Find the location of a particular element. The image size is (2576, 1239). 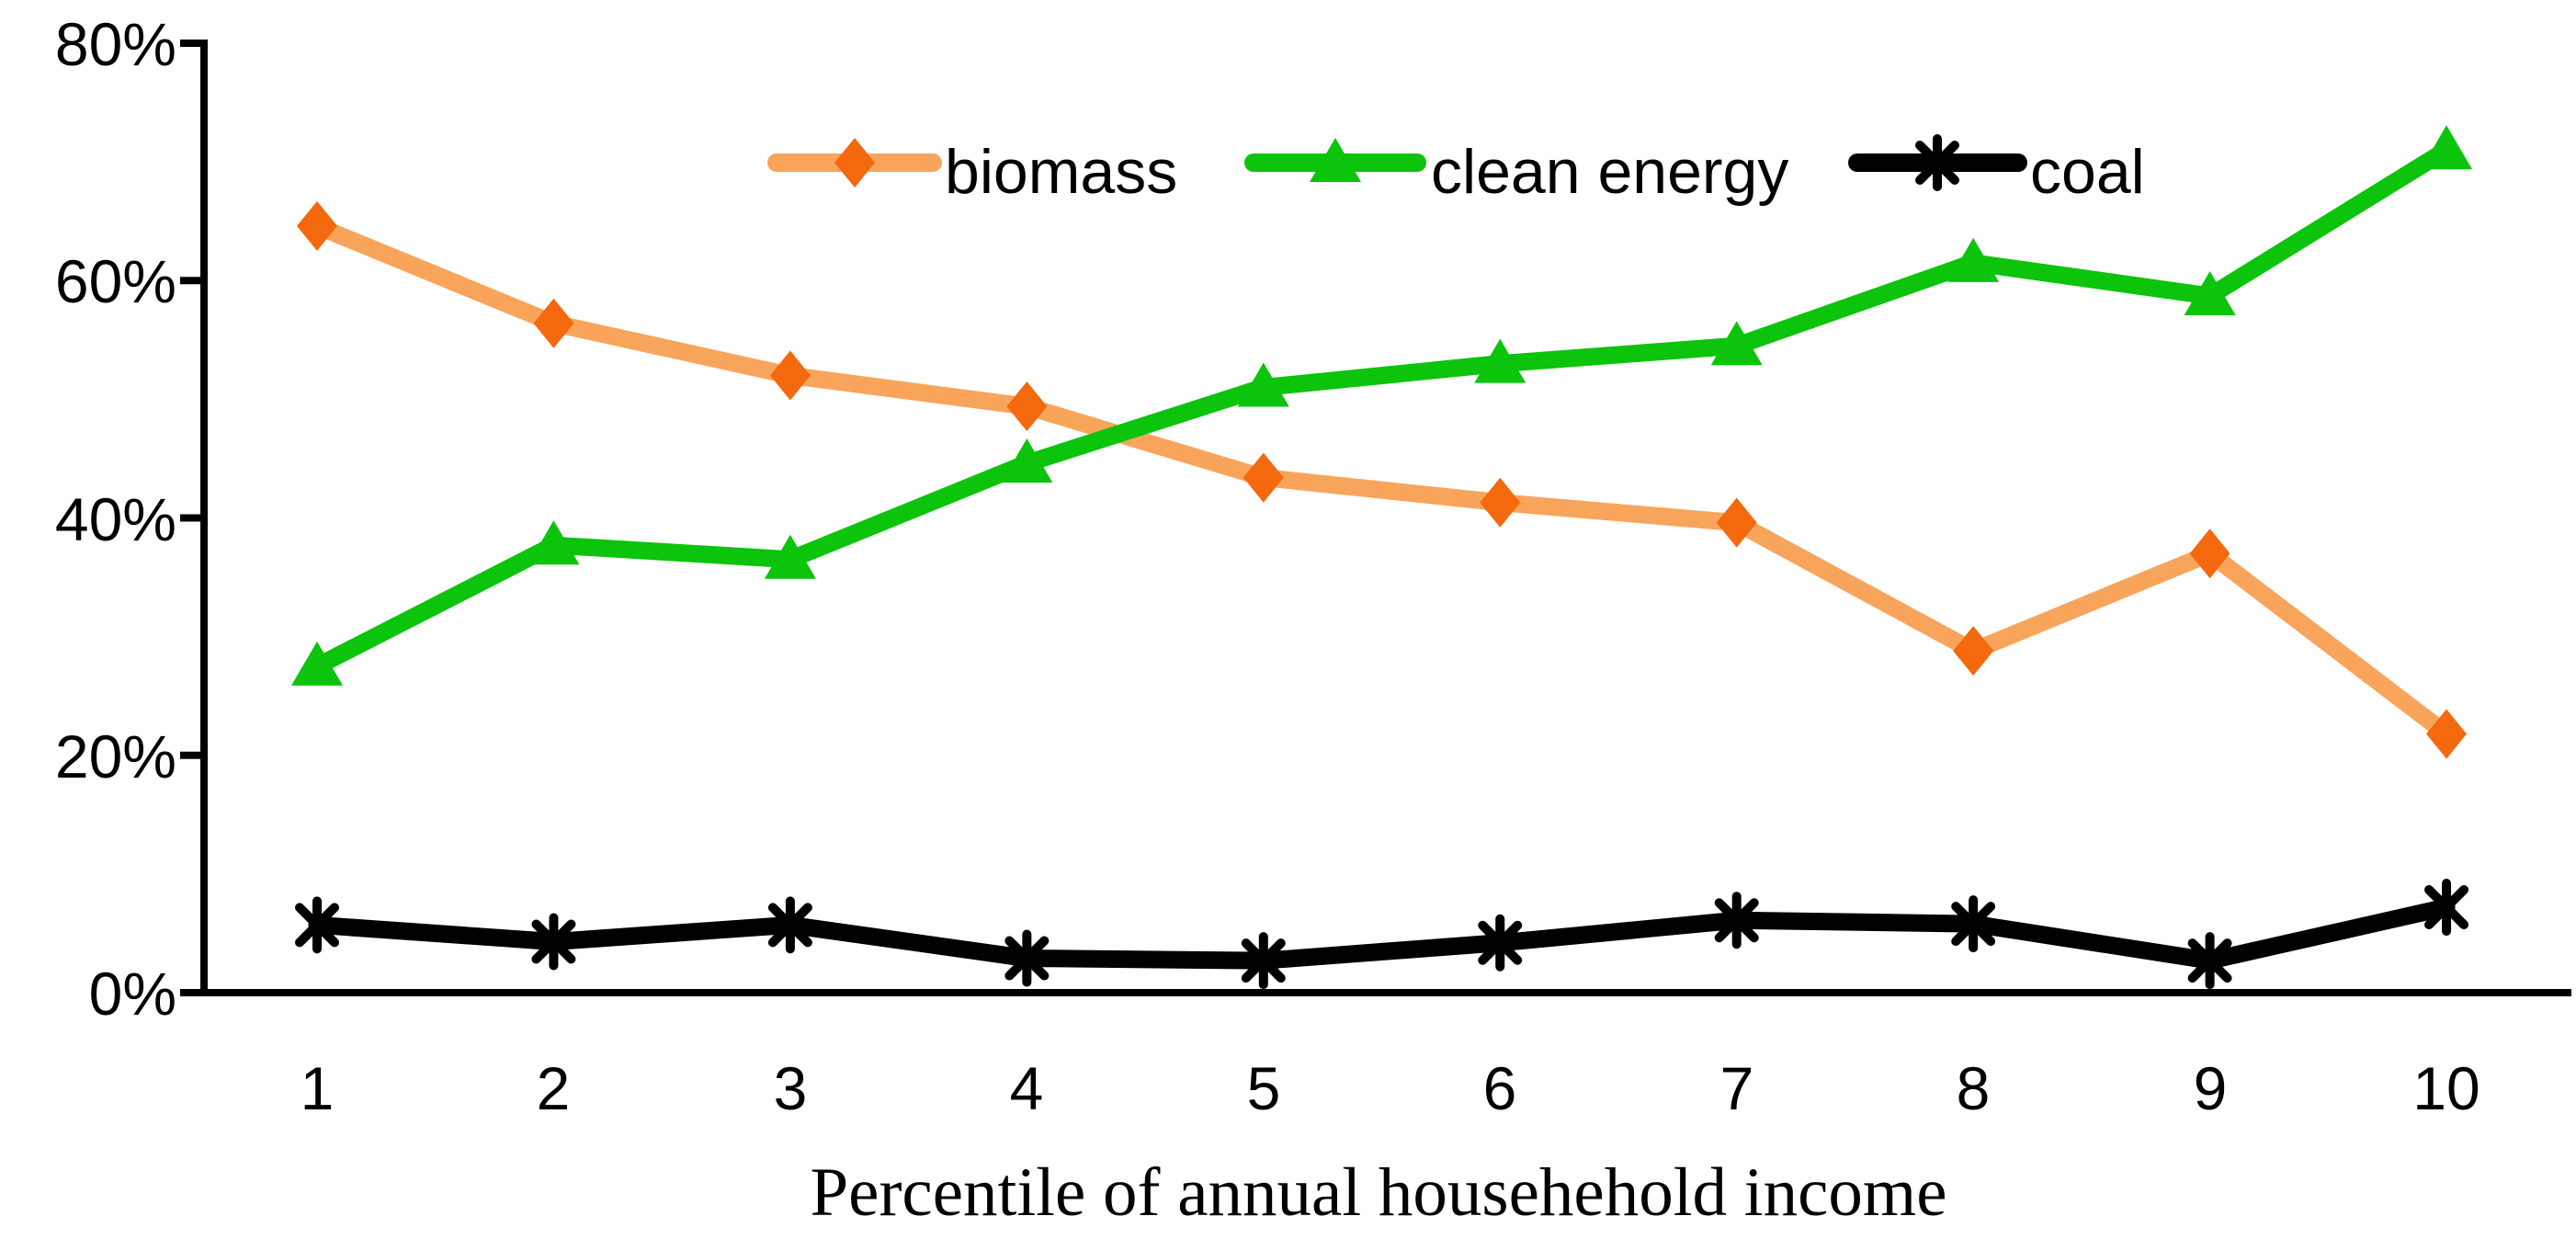

x-tick-label-5: 5 is located at coordinates (1264, 1088).